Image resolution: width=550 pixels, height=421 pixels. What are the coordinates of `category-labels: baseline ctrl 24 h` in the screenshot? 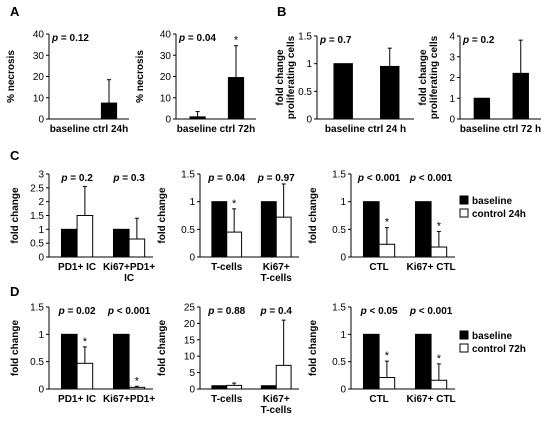 It's located at (365, 129).